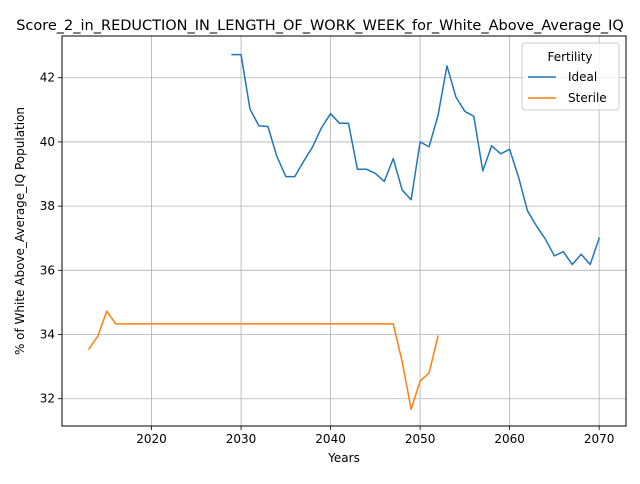 This screenshot has width=640, height=484. I want to click on x-tick-label: 2020, so click(151, 439).